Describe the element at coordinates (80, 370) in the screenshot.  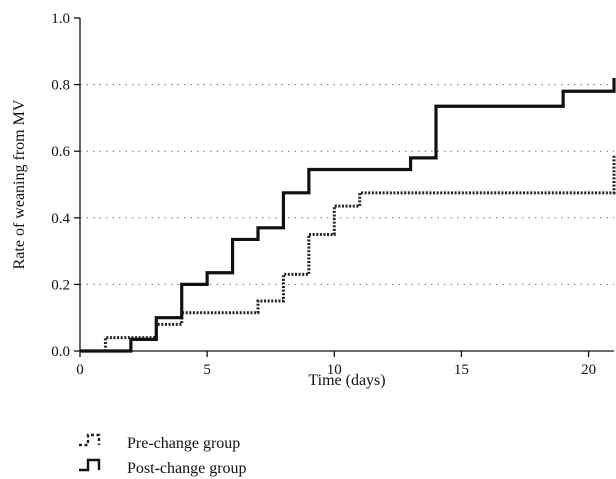
I see `x-tick-label-0: 0` at that location.